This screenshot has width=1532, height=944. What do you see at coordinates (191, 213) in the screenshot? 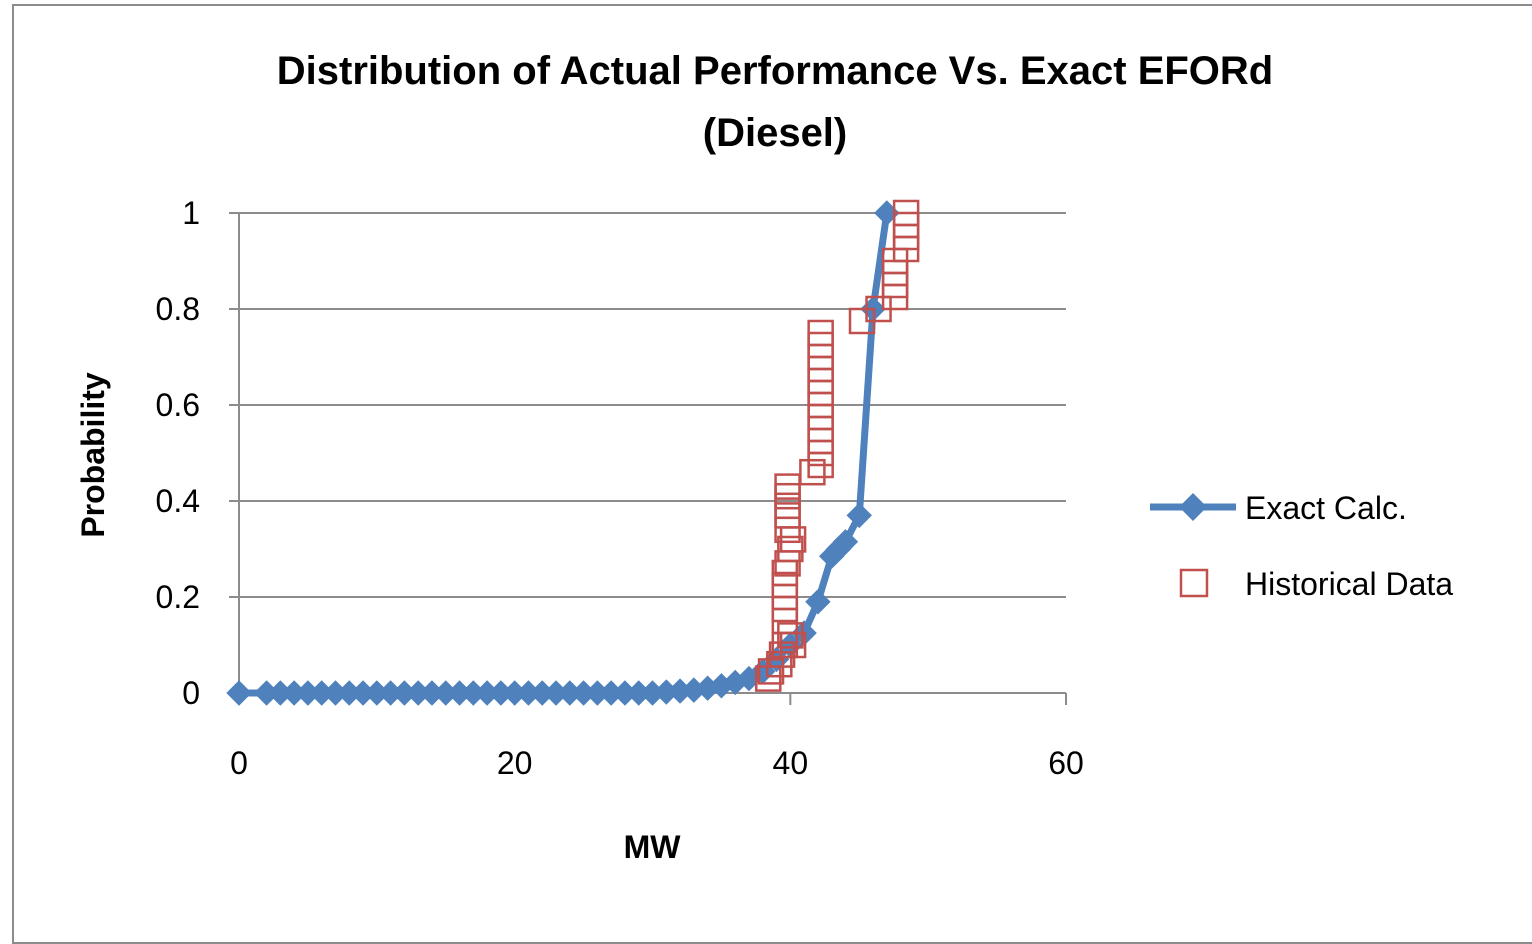
I see `y-tick-label: 1` at bounding box center [191, 213].